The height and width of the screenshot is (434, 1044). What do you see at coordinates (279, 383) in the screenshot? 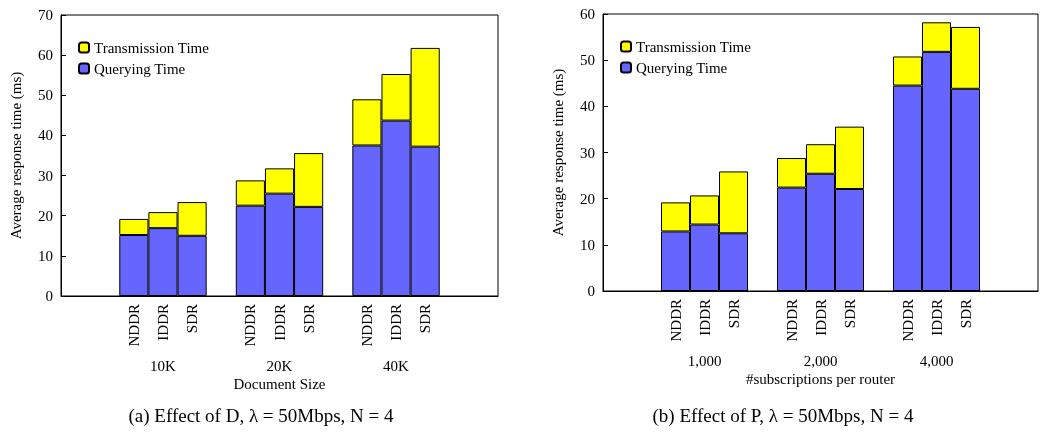
I see `x-axis-title: Document Size` at bounding box center [279, 383].